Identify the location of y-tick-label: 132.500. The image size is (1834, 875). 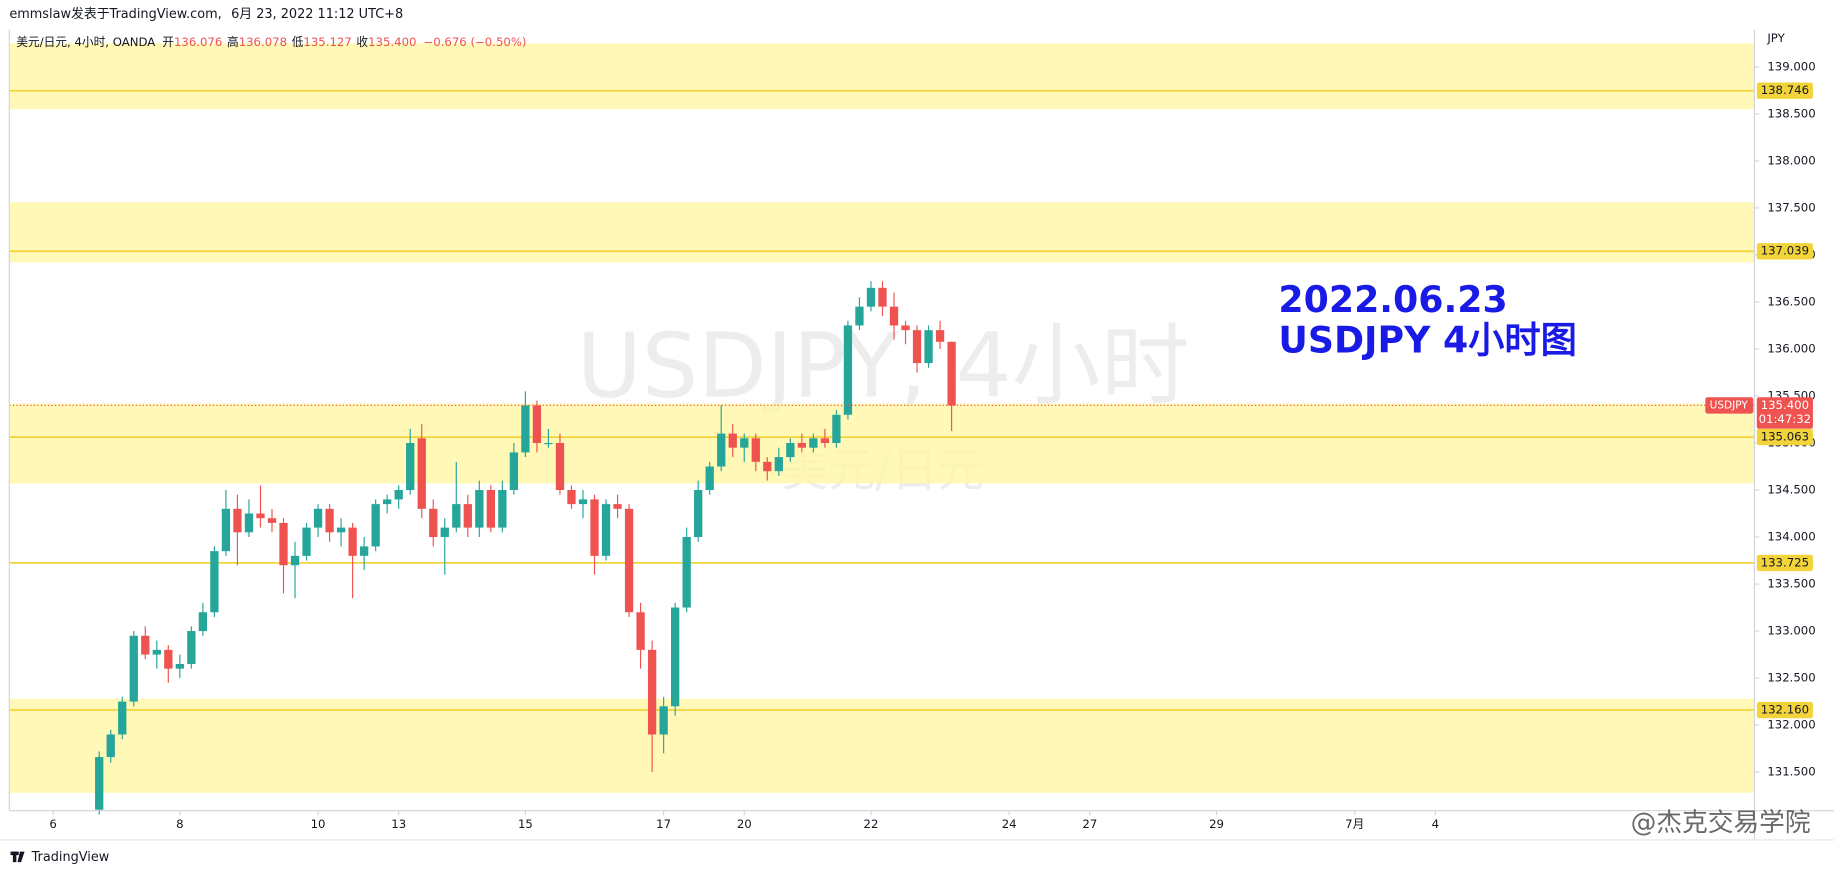
(1791, 678).